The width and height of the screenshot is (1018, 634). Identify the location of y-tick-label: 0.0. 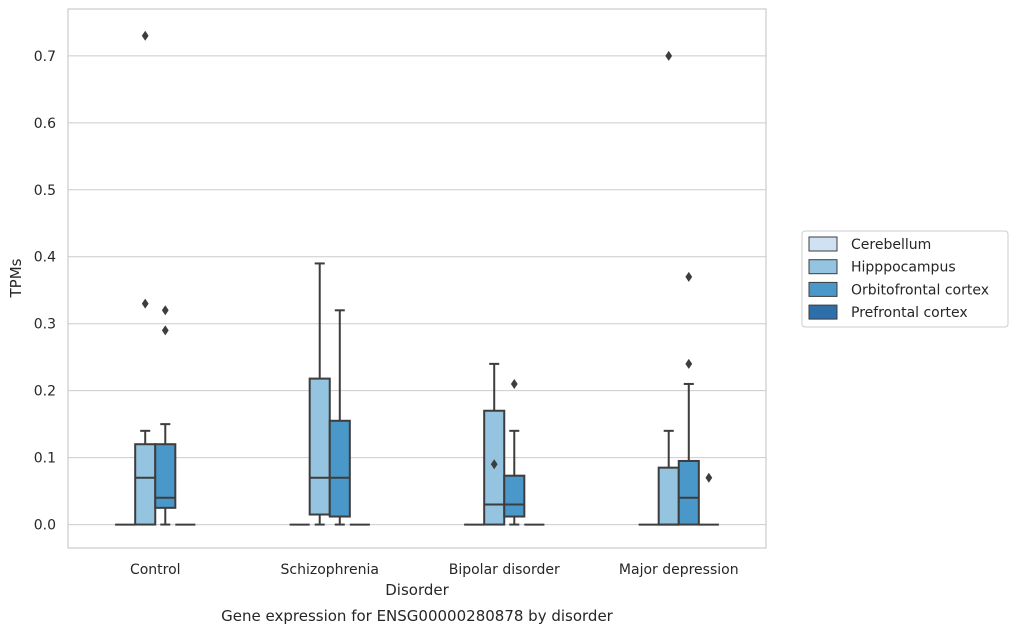
(45, 526).